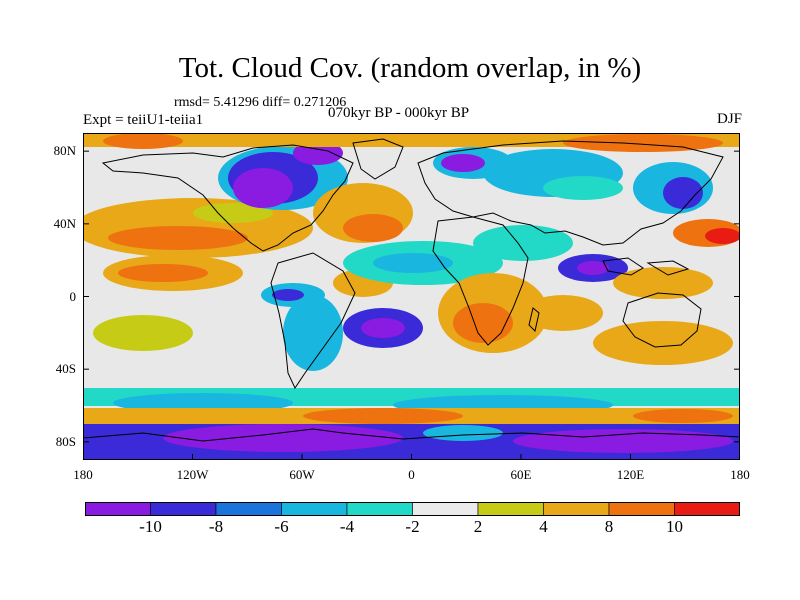 Image resolution: width=800 pixels, height=600 pixels. I want to click on colorbar-label: -4, so click(347, 526).